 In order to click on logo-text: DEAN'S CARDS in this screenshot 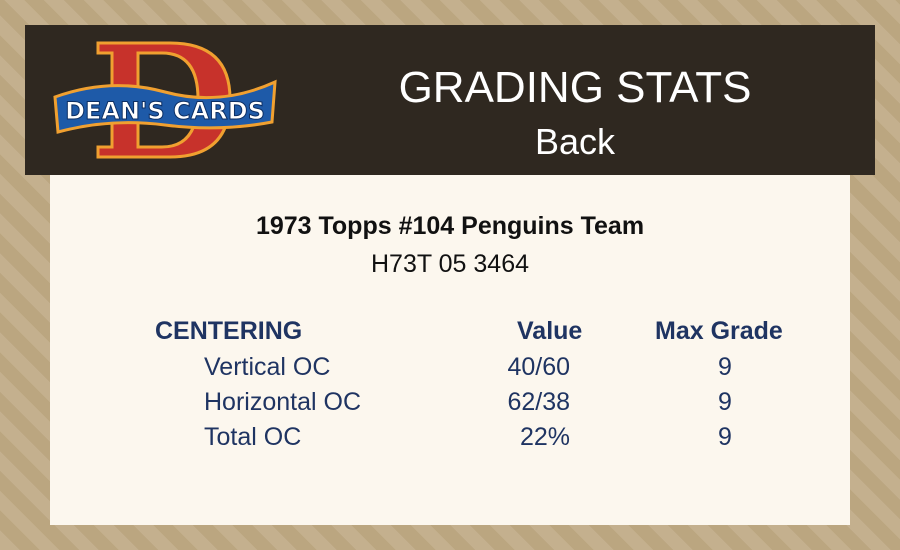, I will do `click(165, 111)`.